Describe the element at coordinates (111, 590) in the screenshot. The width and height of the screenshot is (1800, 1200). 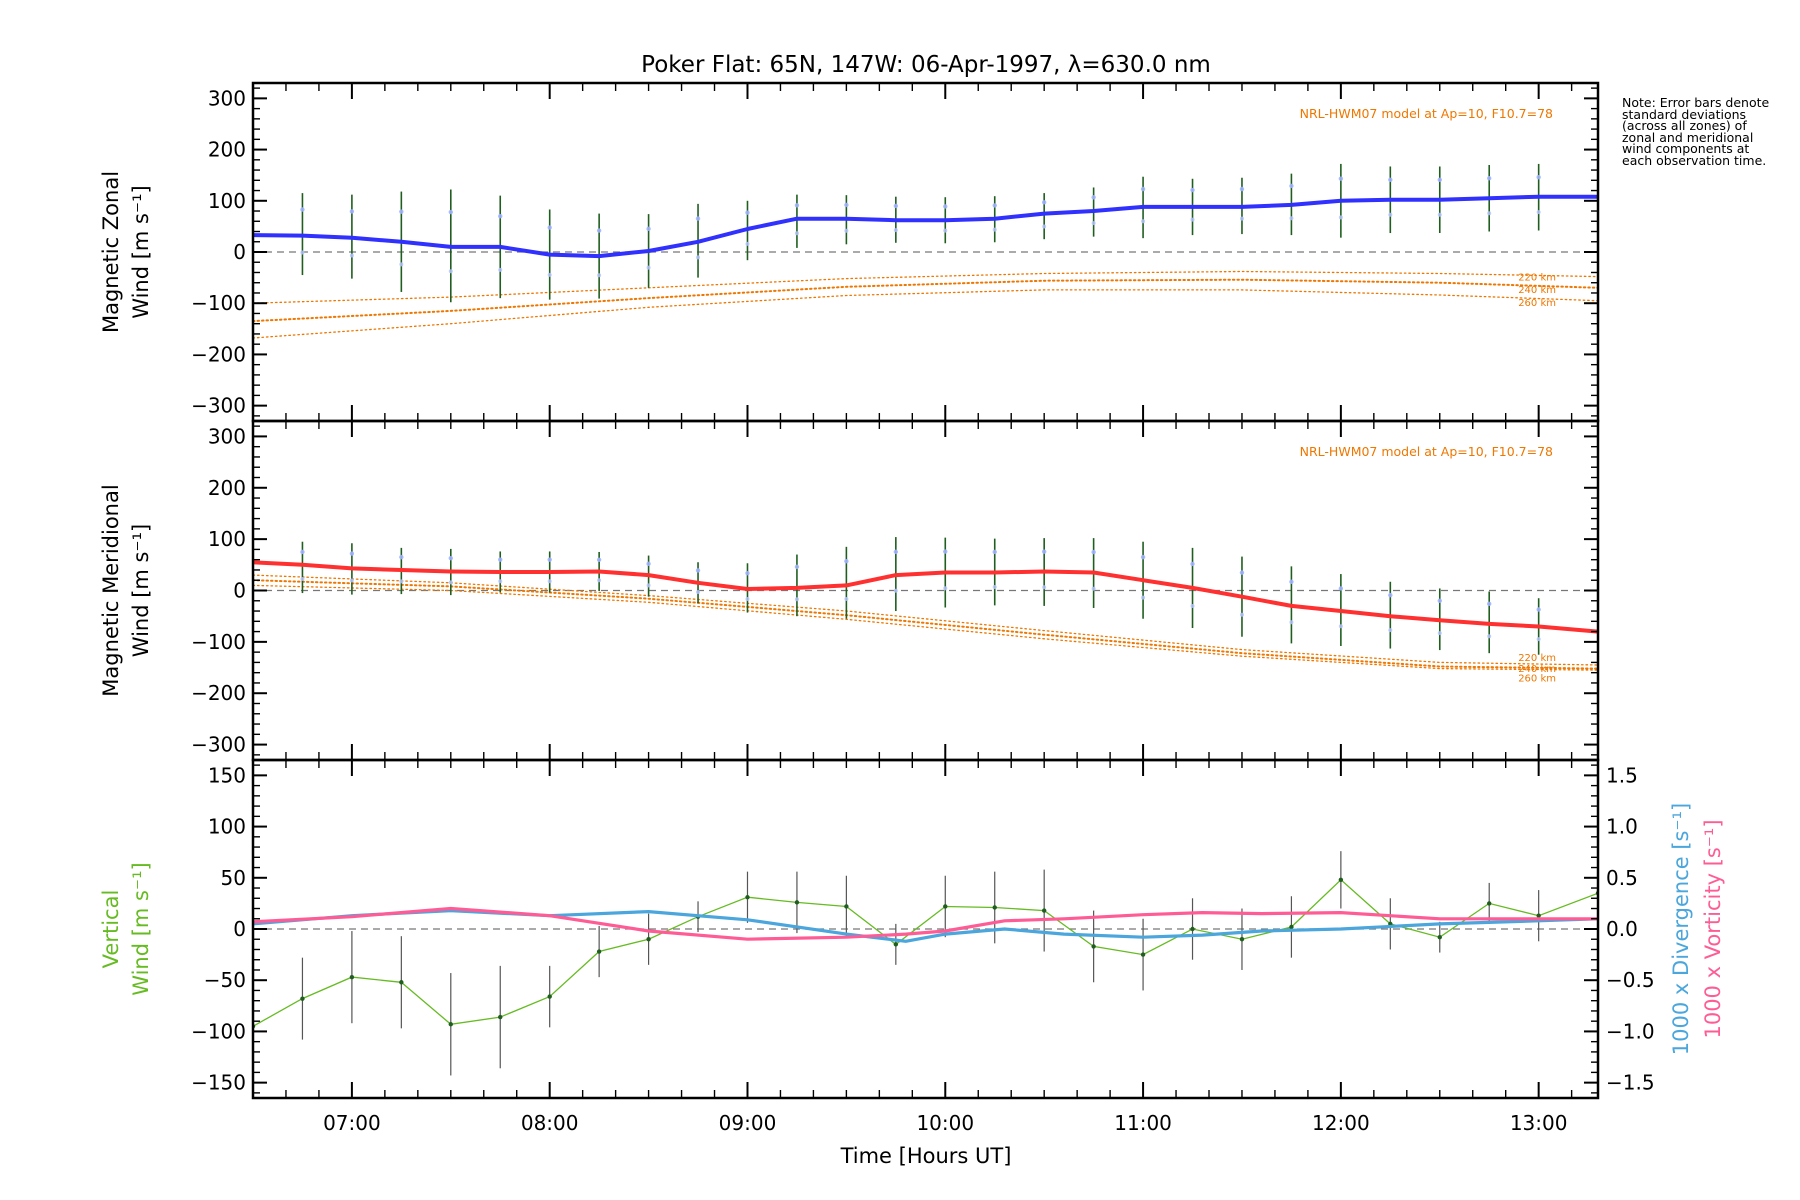
I see `y-axis-label: Magnetic Meridional` at that location.